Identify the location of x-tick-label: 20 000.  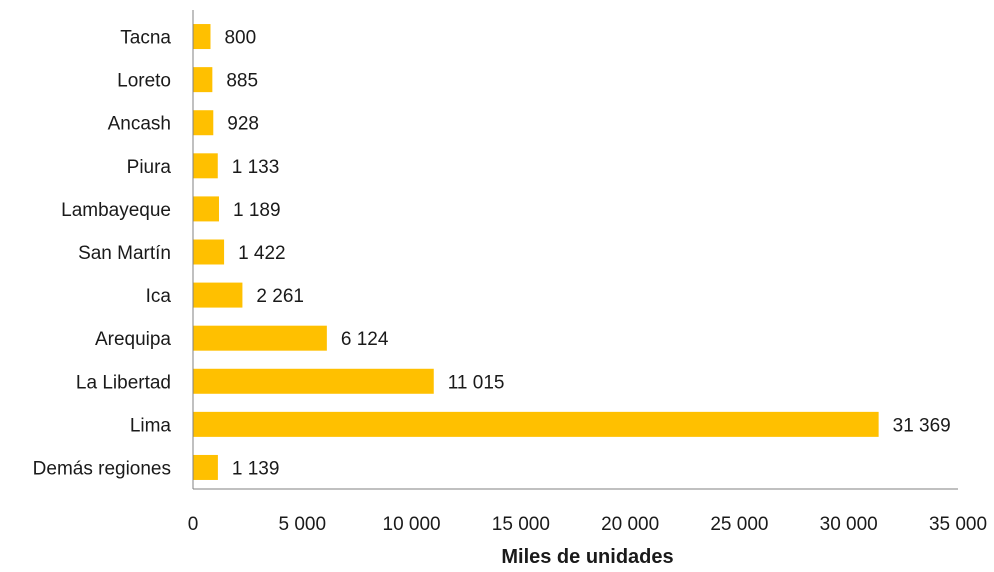
(630, 524).